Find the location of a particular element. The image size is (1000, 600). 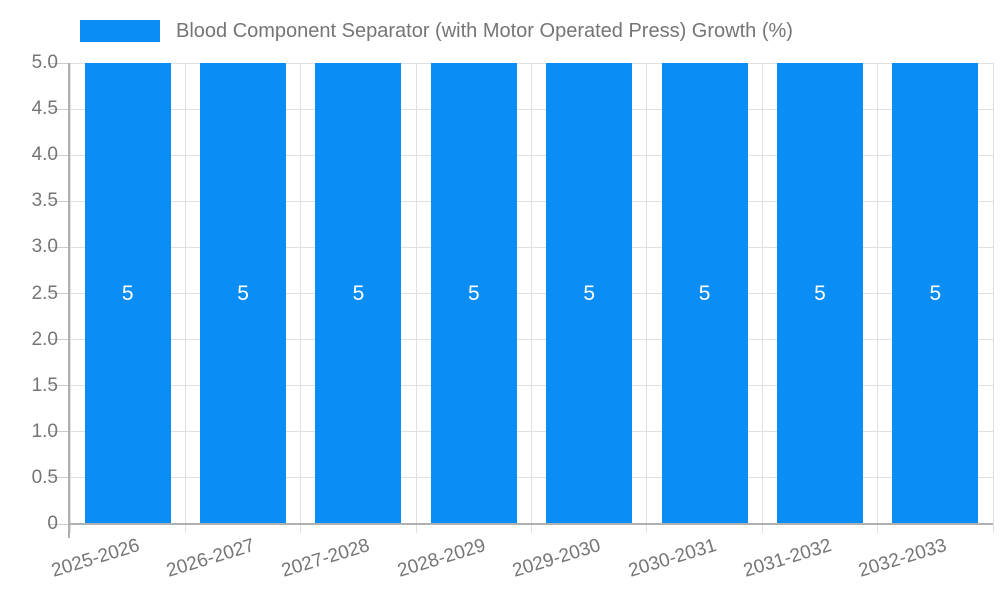

y-axis-label: 1.5 is located at coordinates (44, 385).